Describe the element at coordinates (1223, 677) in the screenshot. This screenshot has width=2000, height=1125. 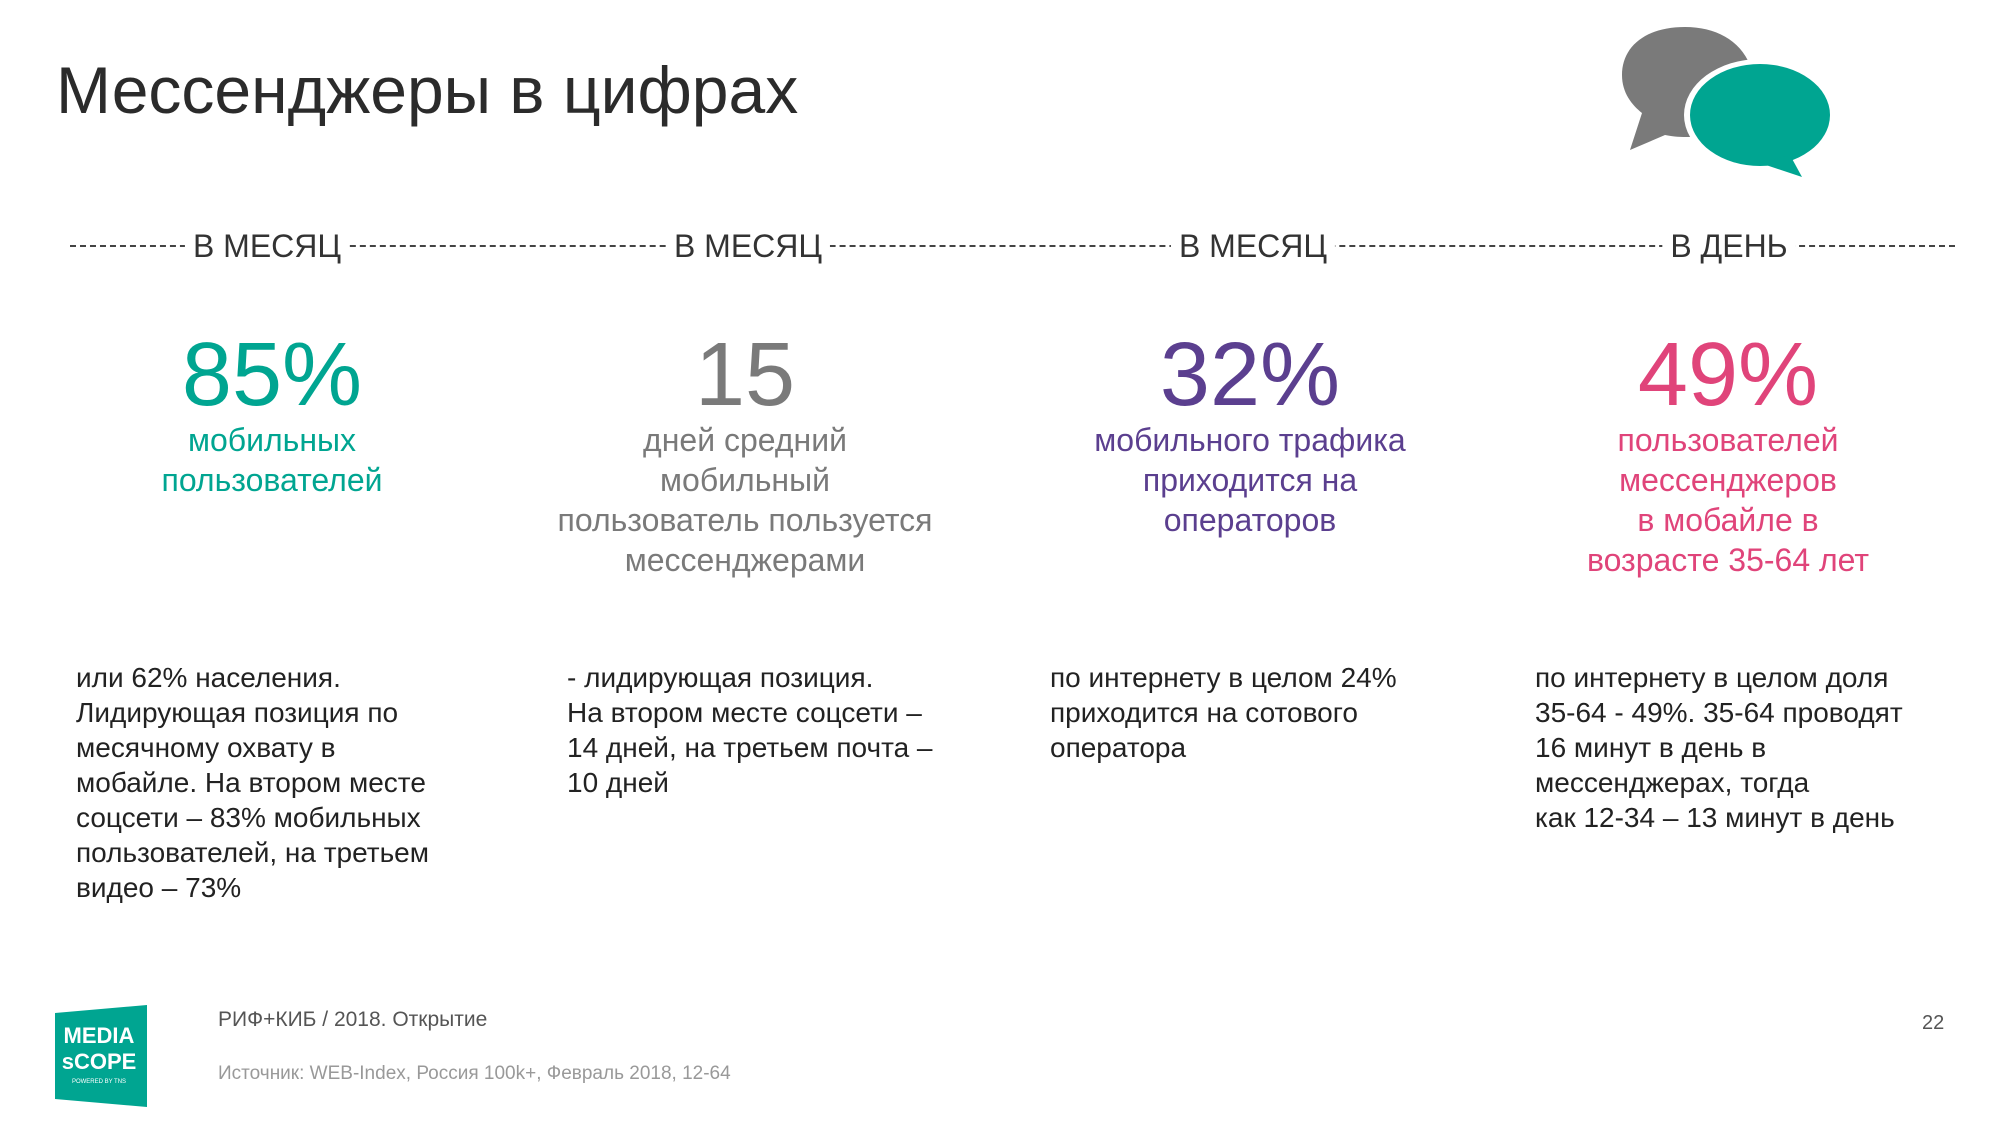
I see `description-line: по интернету в целом 24%` at that location.